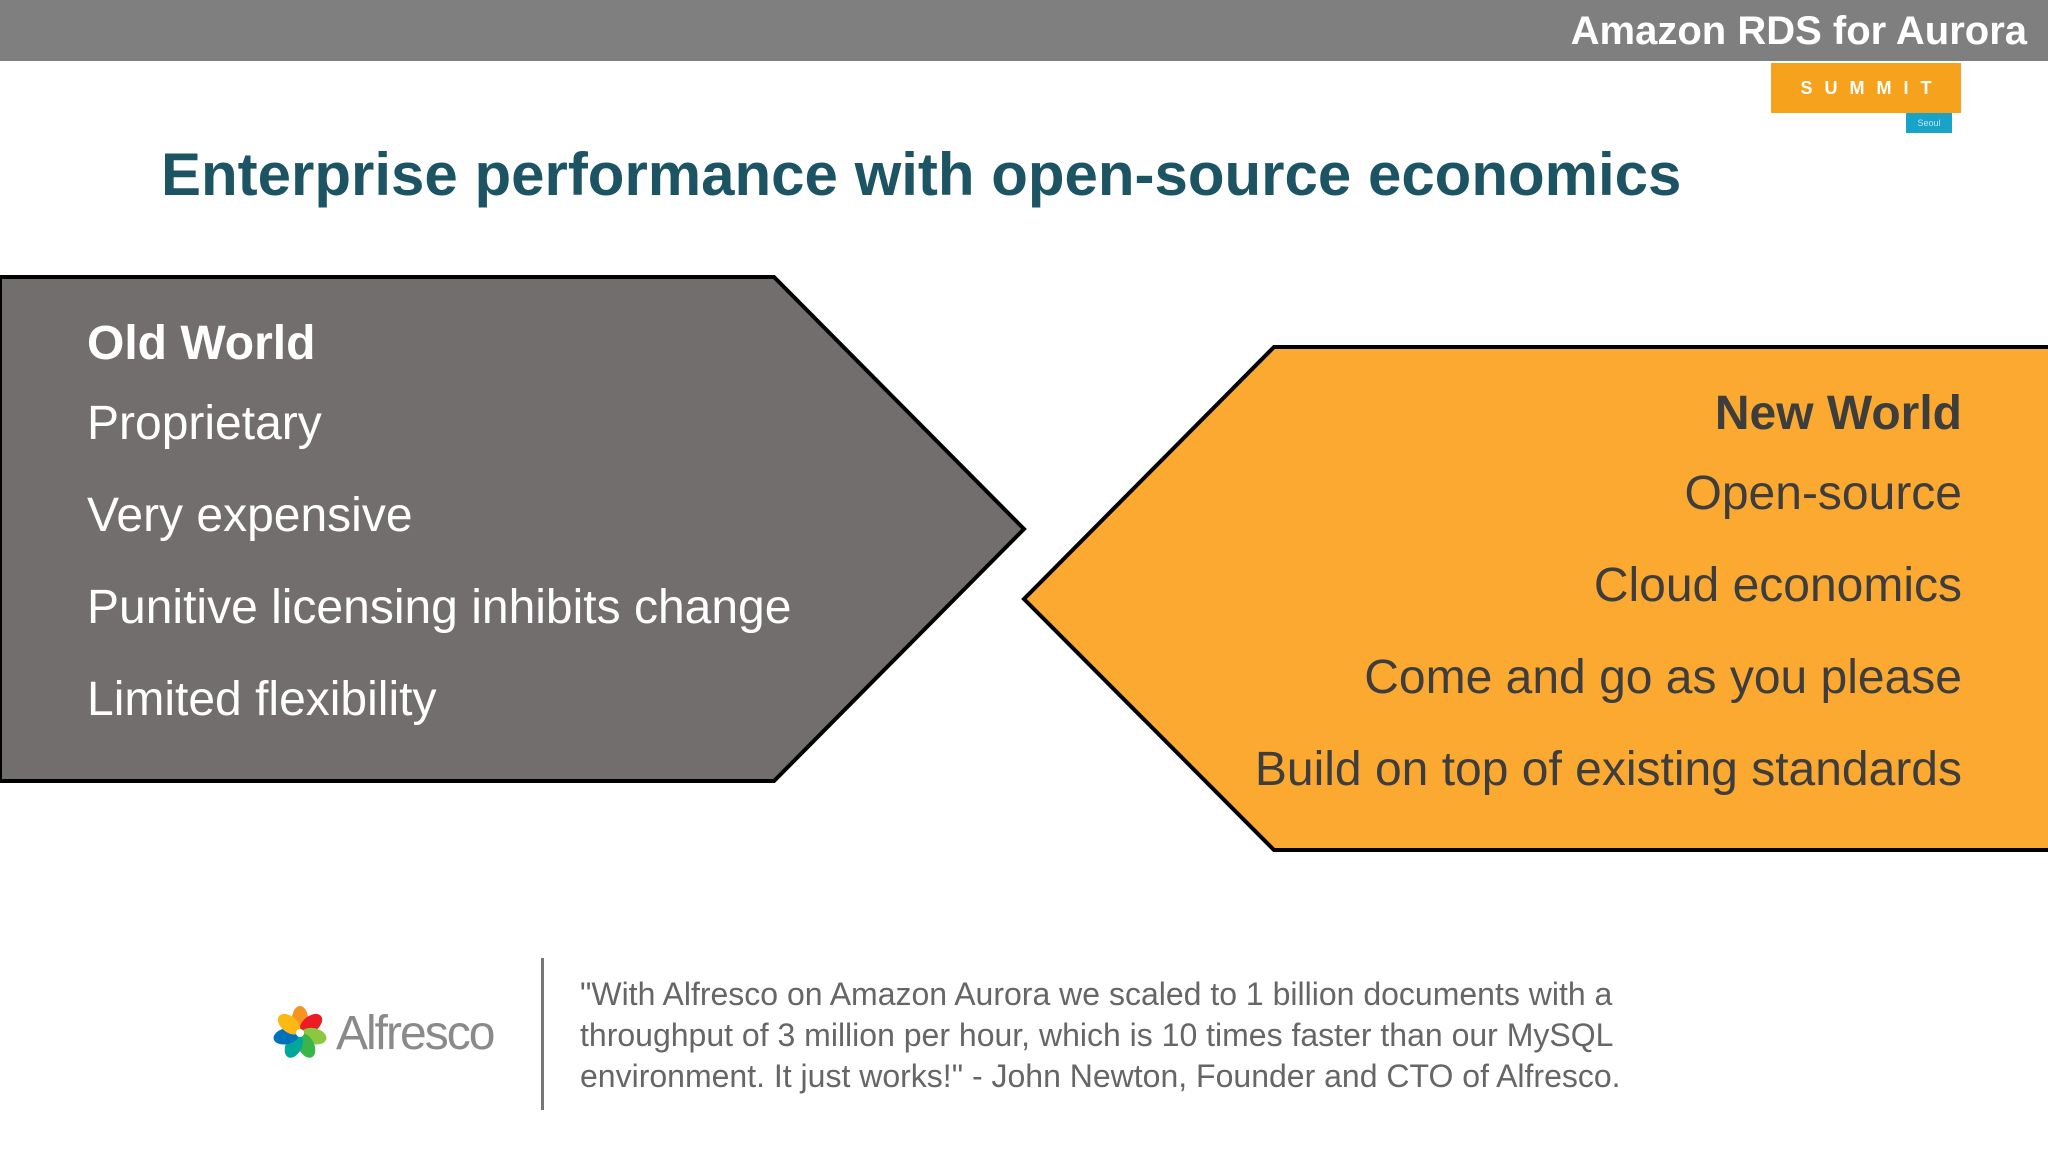  What do you see at coordinates (1608, 769) in the screenshot?
I see `new-world-item: Build on top of existing standards` at bounding box center [1608, 769].